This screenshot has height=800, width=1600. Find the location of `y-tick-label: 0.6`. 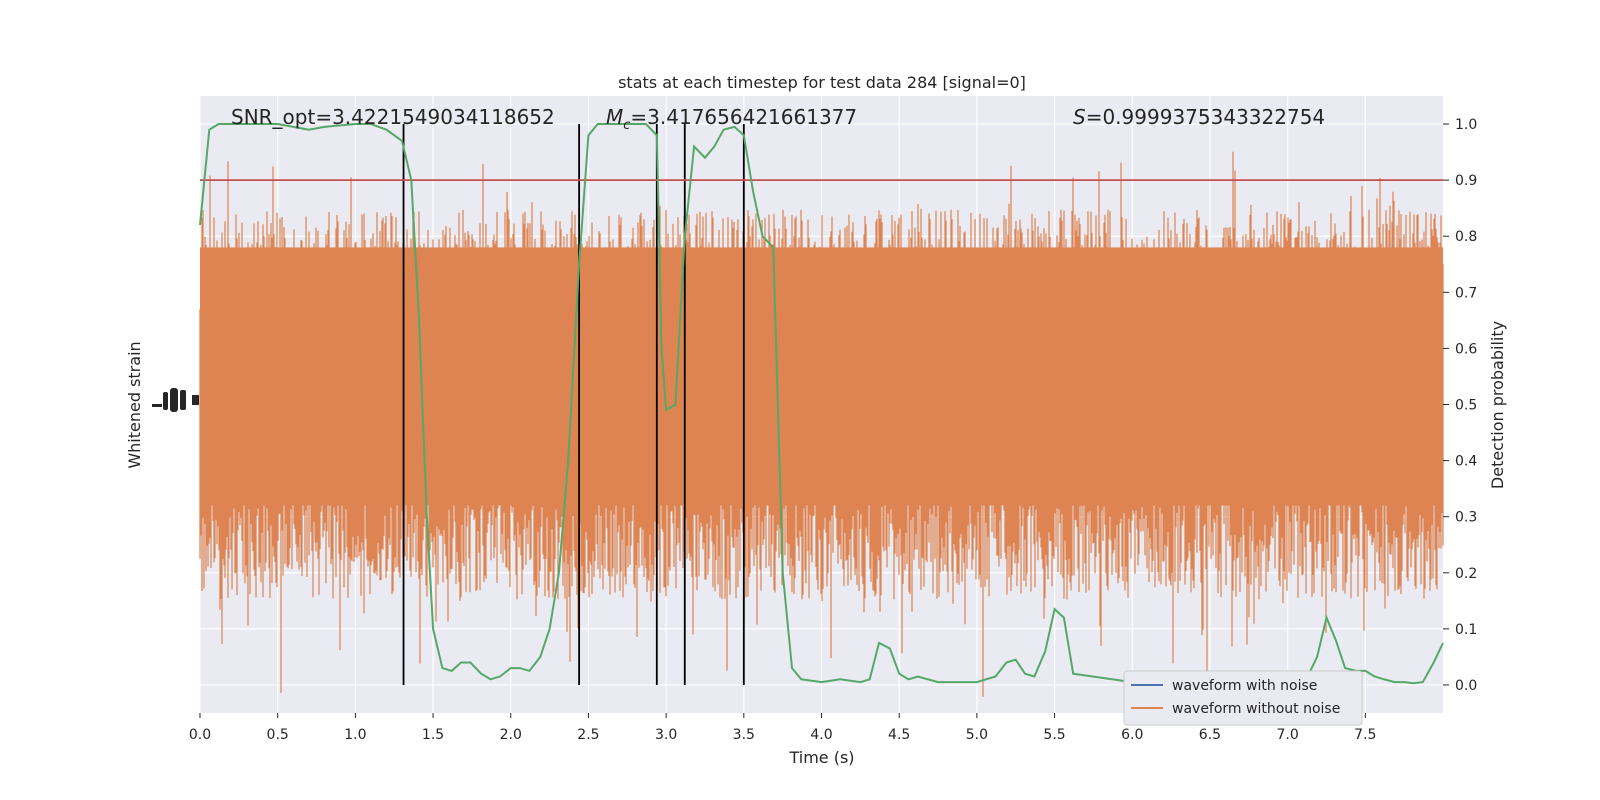

y-tick-label: 0.6 is located at coordinates (1466, 349).